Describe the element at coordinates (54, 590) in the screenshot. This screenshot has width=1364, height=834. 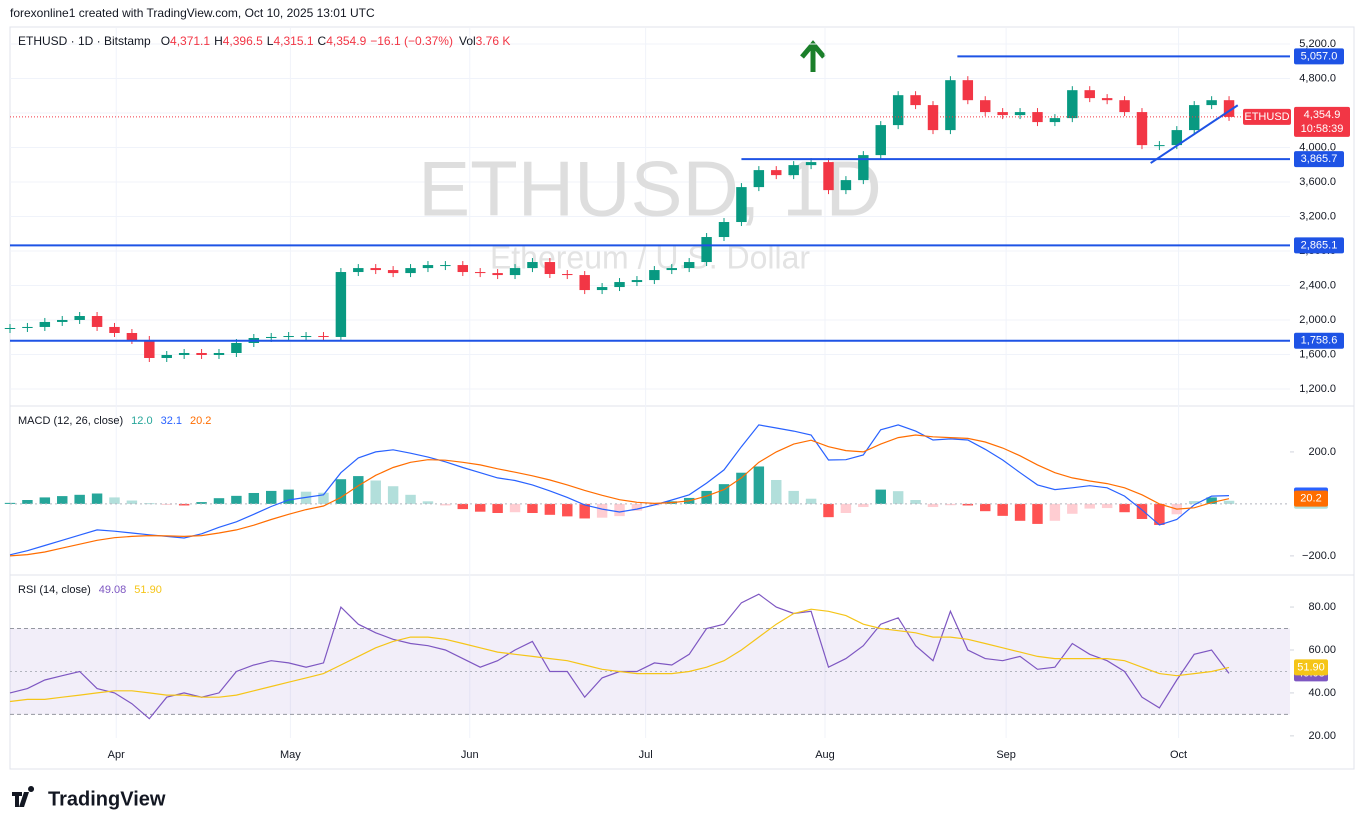
I see `indicator-title: RSI (14, close)` at that location.